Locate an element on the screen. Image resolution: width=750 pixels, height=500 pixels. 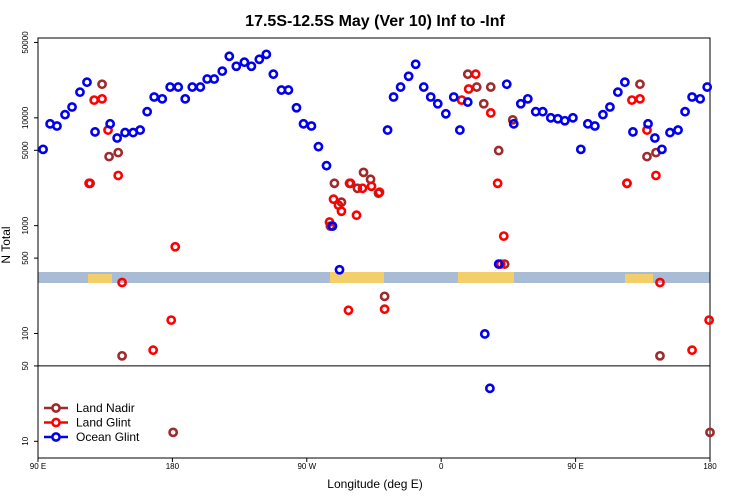
land-mask-strip is located at coordinates (374, 277).